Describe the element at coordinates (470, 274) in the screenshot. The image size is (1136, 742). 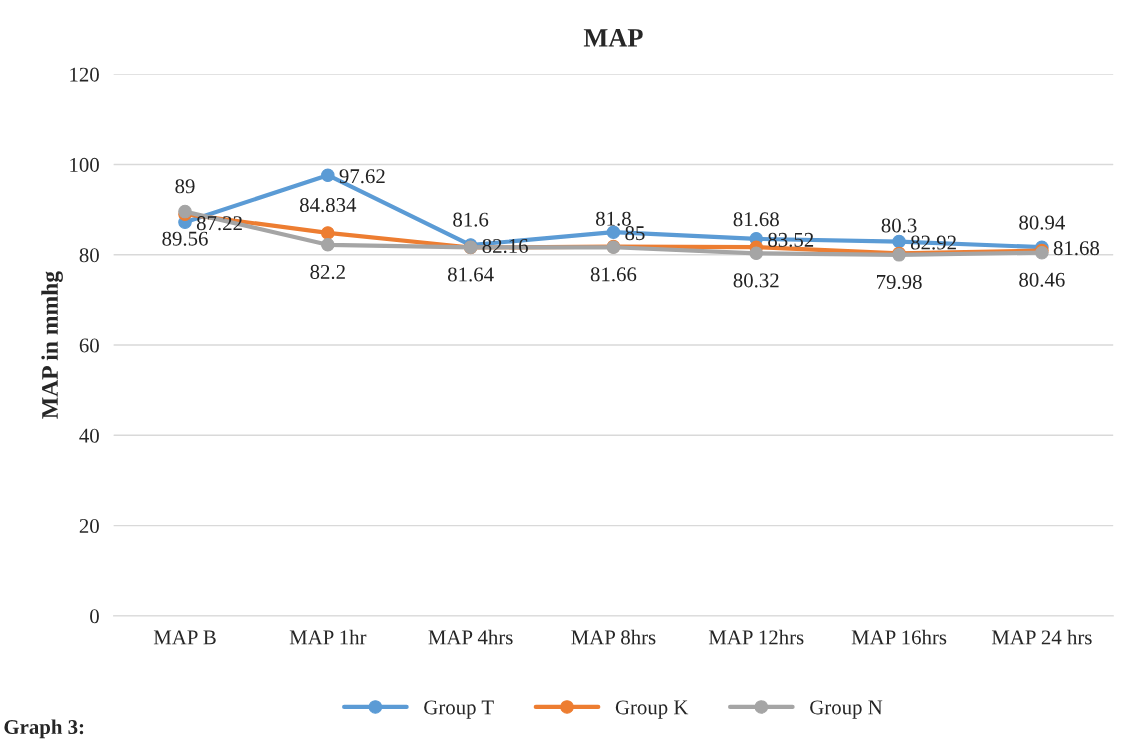
I see `data-label: 81.64` at that location.